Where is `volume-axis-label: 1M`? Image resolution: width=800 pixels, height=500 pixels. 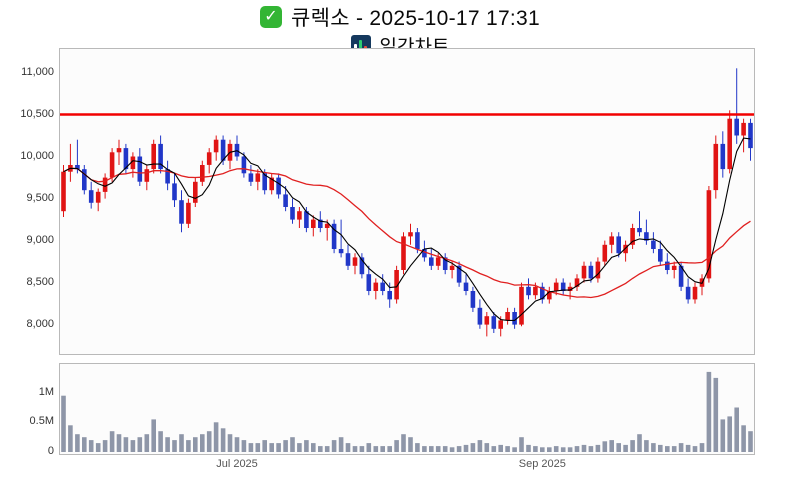
volume-axis-label: 1M is located at coordinates (46, 391).